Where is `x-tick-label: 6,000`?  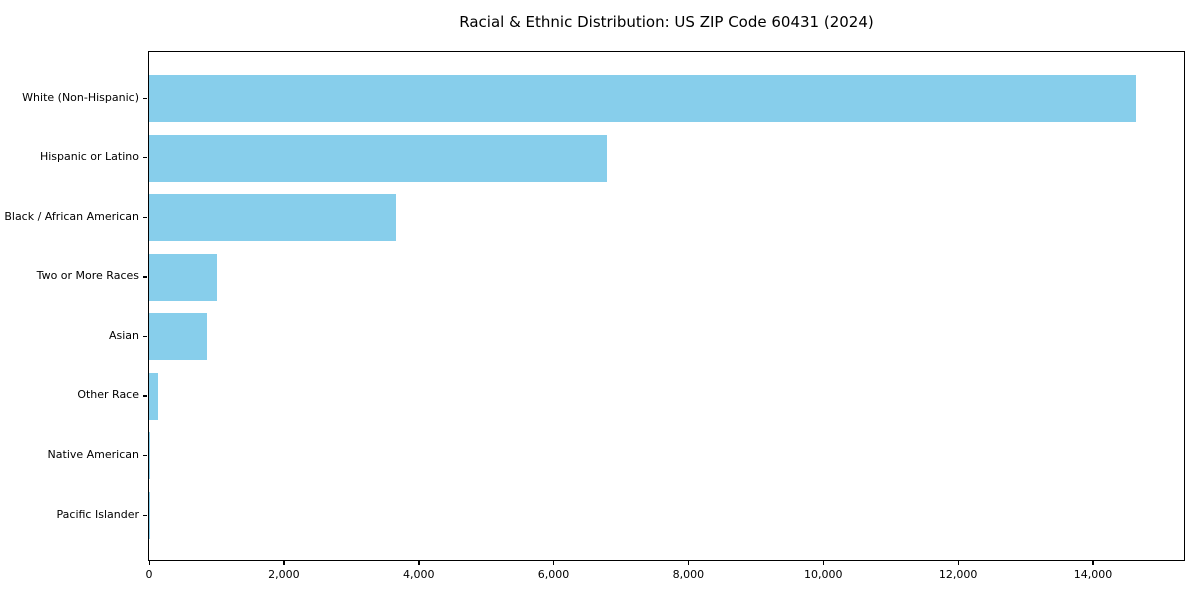
x-tick-label: 6,000 is located at coordinates (553, 574).